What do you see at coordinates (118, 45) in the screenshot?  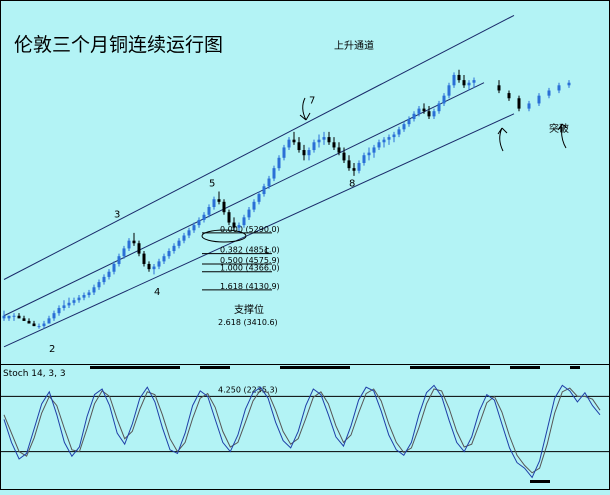 I see `chart-title: 伦敦三个月铜连续运行图` at bounding box center [118, 45].